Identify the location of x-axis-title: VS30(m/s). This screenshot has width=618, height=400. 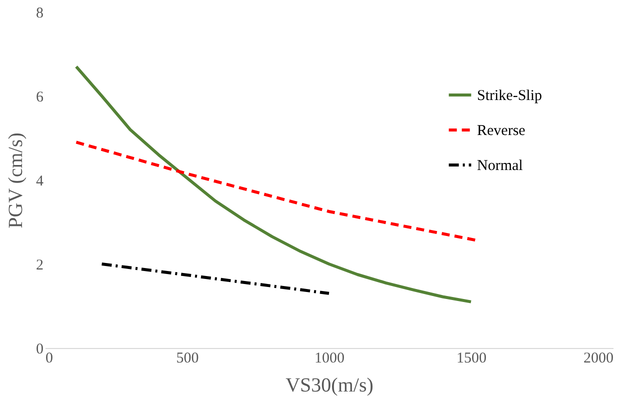
(330, 385).